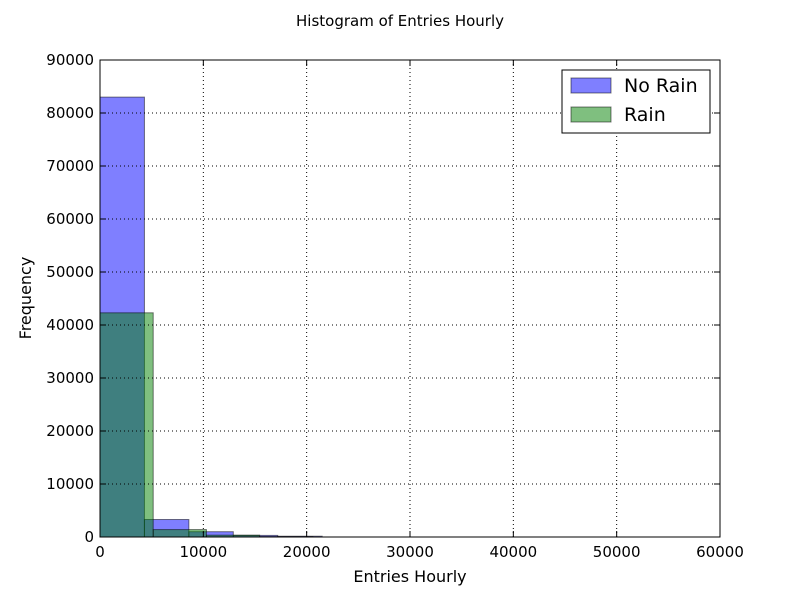 The image size is (800, 597). What do you see at coordinates (591, 114) in the screenshot?
I see `legend-swatch-rain` at bounding box center [591, 114].